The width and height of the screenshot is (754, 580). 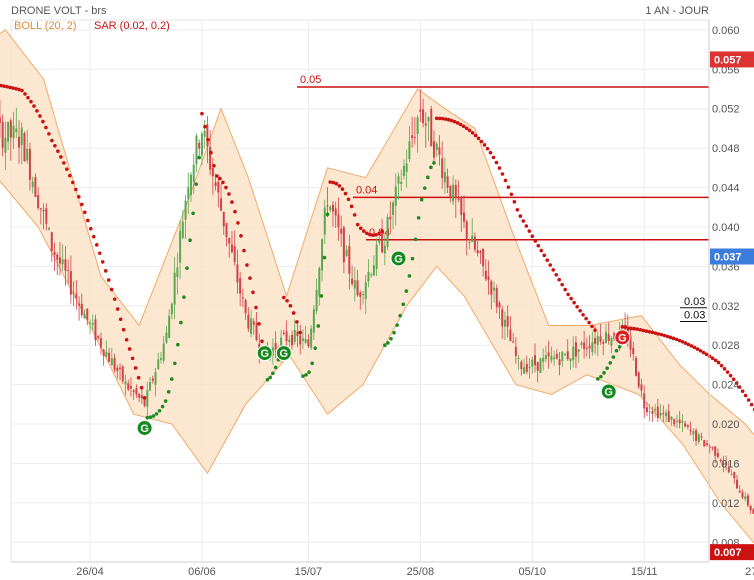 What do you see at coordinates (726, 228) in the screenshot?
I see `y-tick-label: 0.040` at bounding box center [726, 228].